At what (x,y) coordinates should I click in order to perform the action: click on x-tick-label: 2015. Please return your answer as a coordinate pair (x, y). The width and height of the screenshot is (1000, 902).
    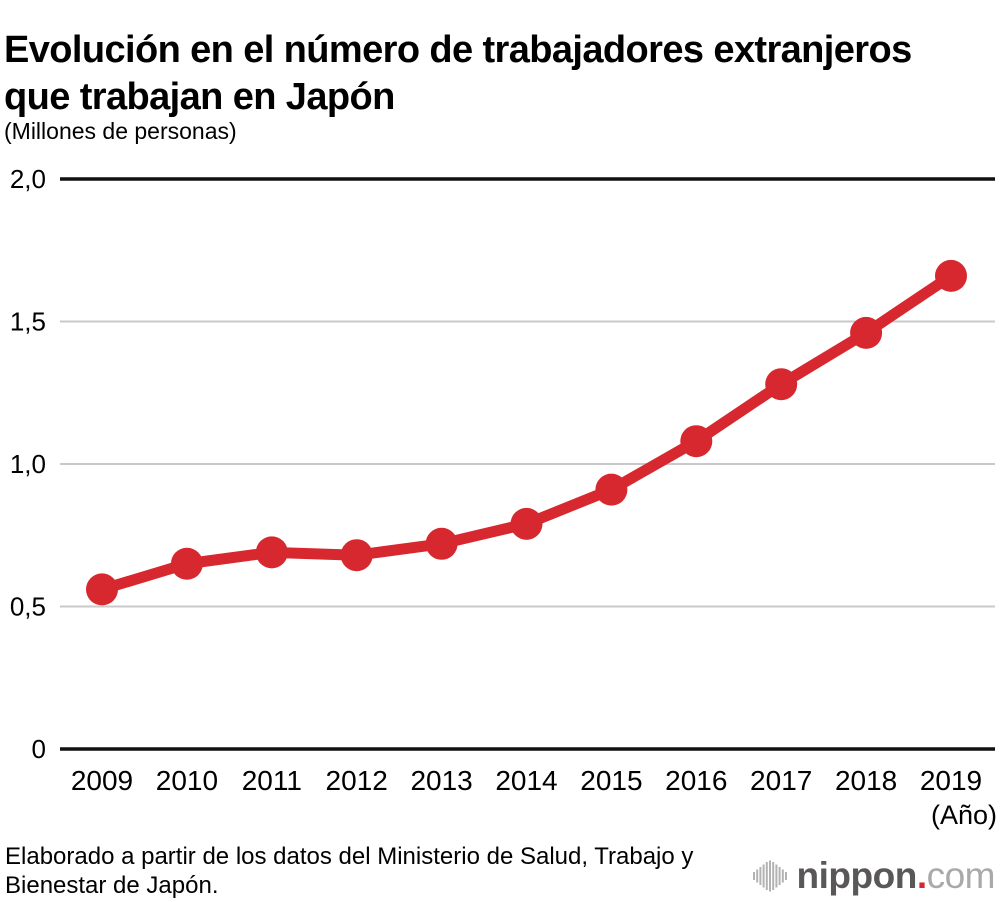
    Looking at the image, I should click on (611, 780).